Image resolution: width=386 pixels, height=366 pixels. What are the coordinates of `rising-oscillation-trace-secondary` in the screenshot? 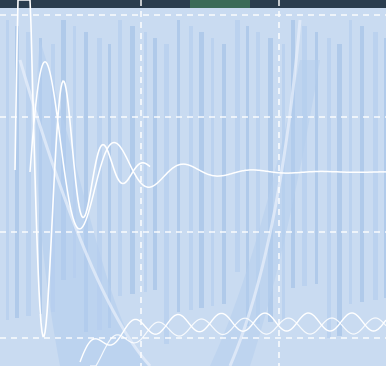 It's located at (238, 341).